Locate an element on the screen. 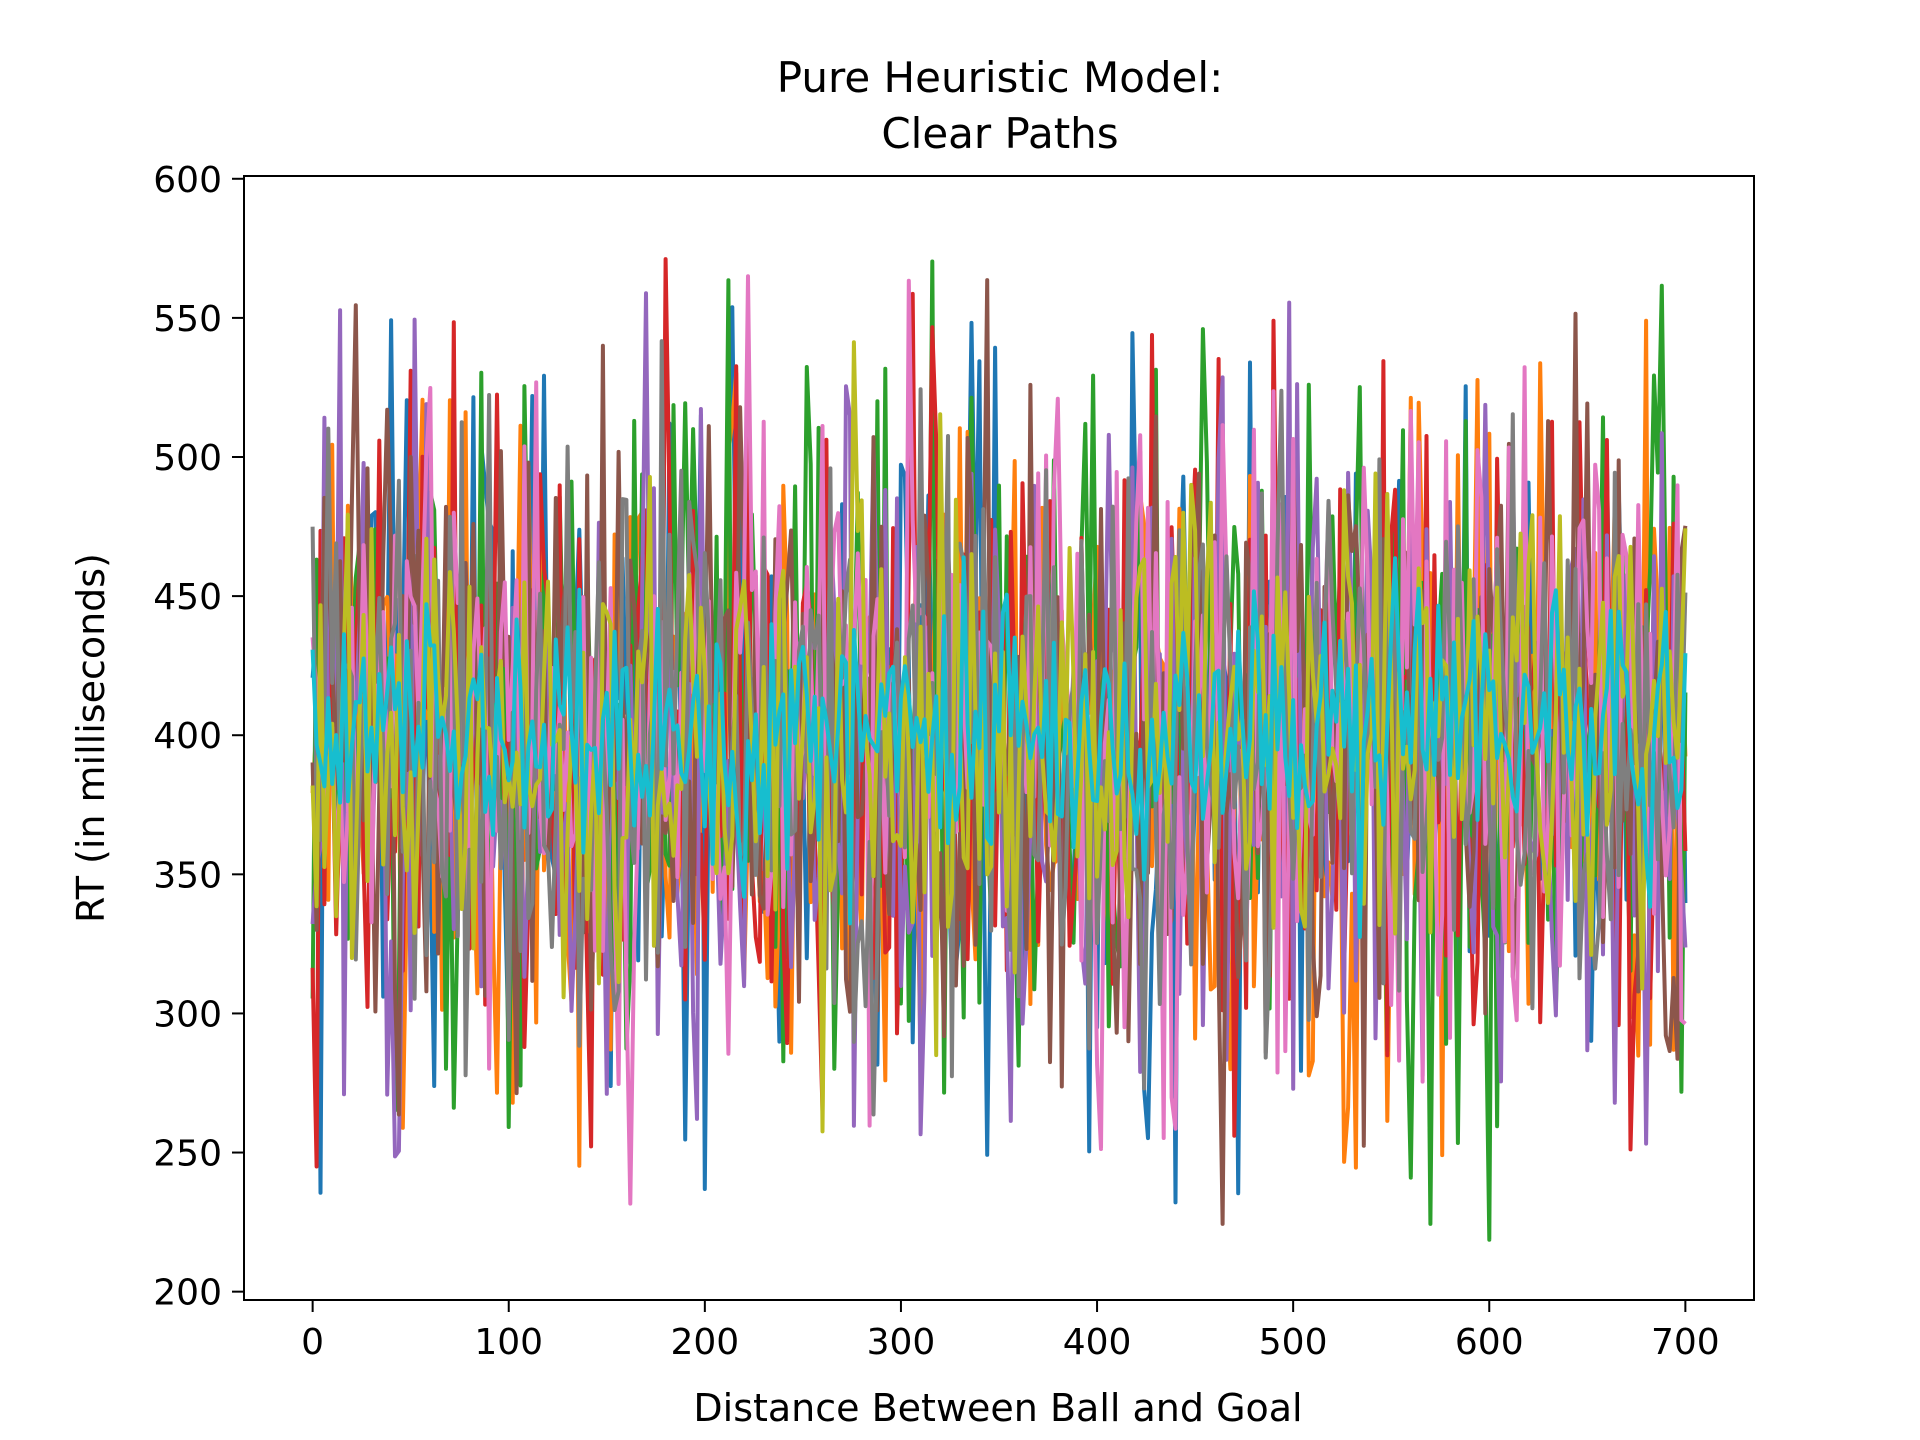 The height and width of the screenshot is (1440, 1920). y-tick-label: 300 is located at coordinates (187, 1014).